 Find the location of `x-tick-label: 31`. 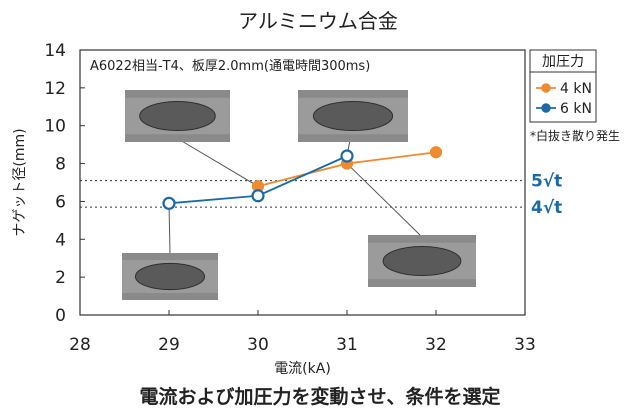

x-tick-label: 31 is located at coordinates (347, 345).